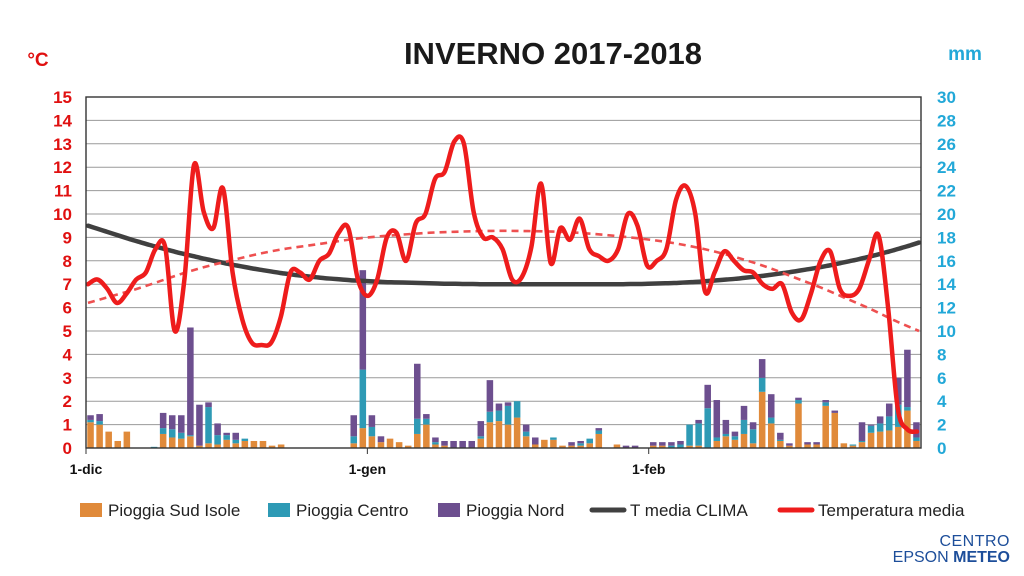 This screenshot has width=1024, height=576. What do you see at coordinates (352, 510) in the screenshot?
I see `legend-label: Pioggia Centro` at bounding box center [352, 510].